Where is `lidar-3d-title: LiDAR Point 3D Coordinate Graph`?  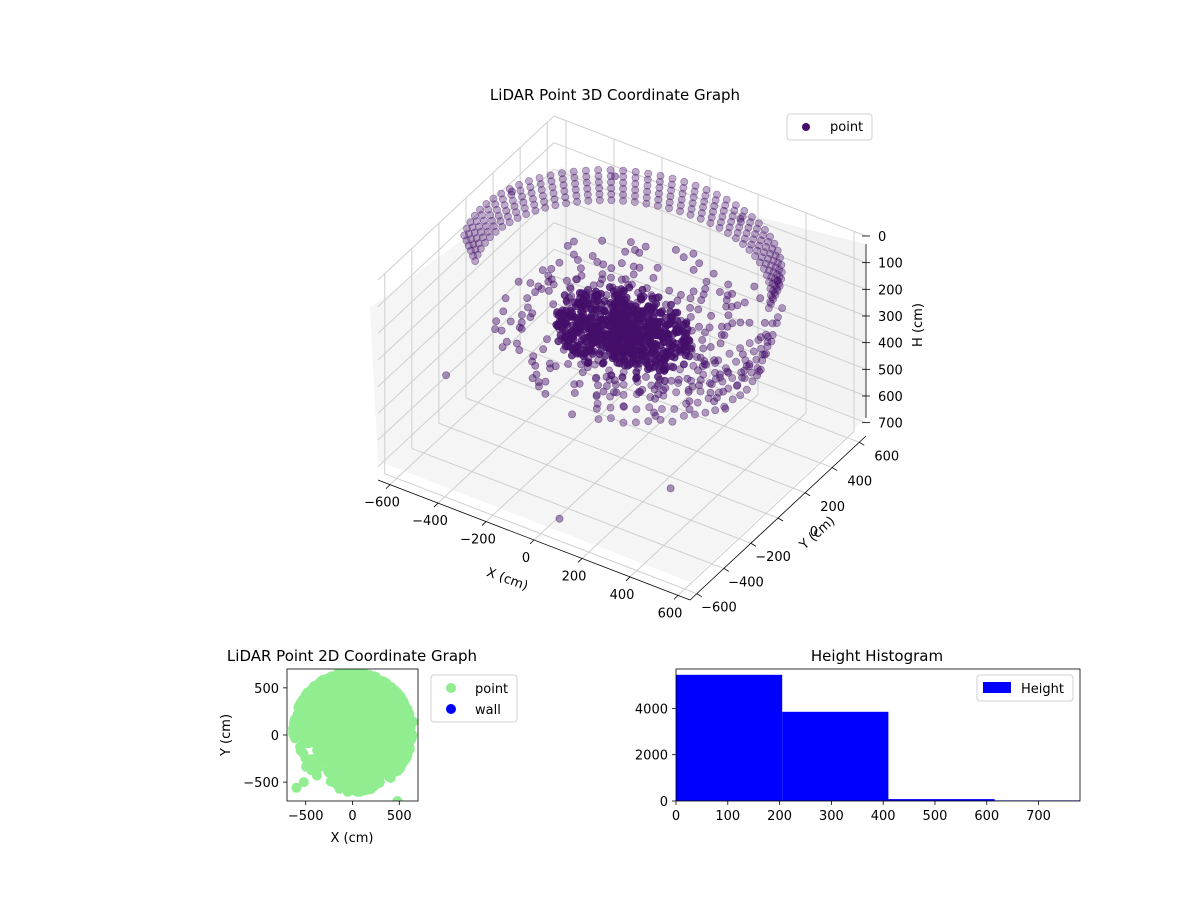 lidar-3d-title: LiDAR Point 3D Coordinate Graph is located at coordinates (615, 95).